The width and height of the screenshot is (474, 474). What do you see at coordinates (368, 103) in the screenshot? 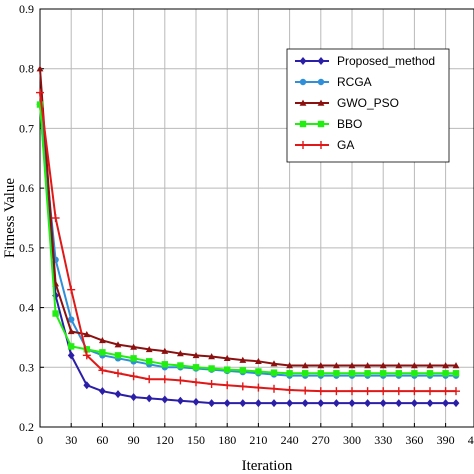
I see `legend-label: GWO_PSO` at bounding box center [368, 103].